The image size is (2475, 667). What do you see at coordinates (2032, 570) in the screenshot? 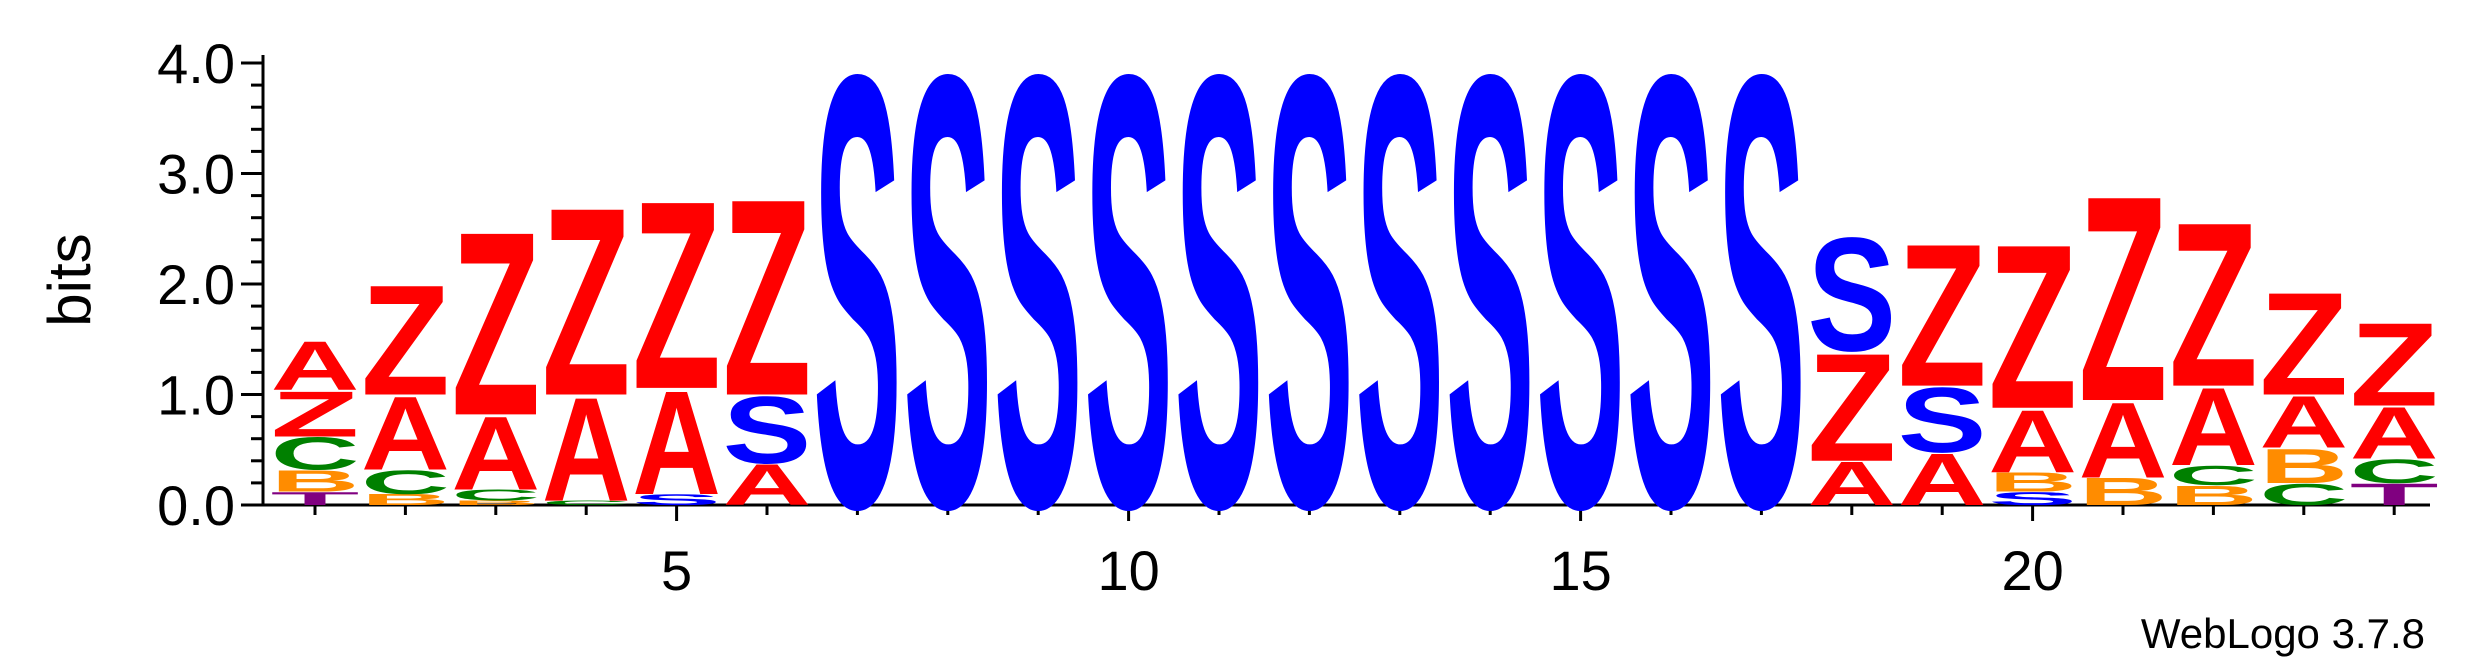
I see `x-tick-label: 20` at bounding box center [2032, 570].